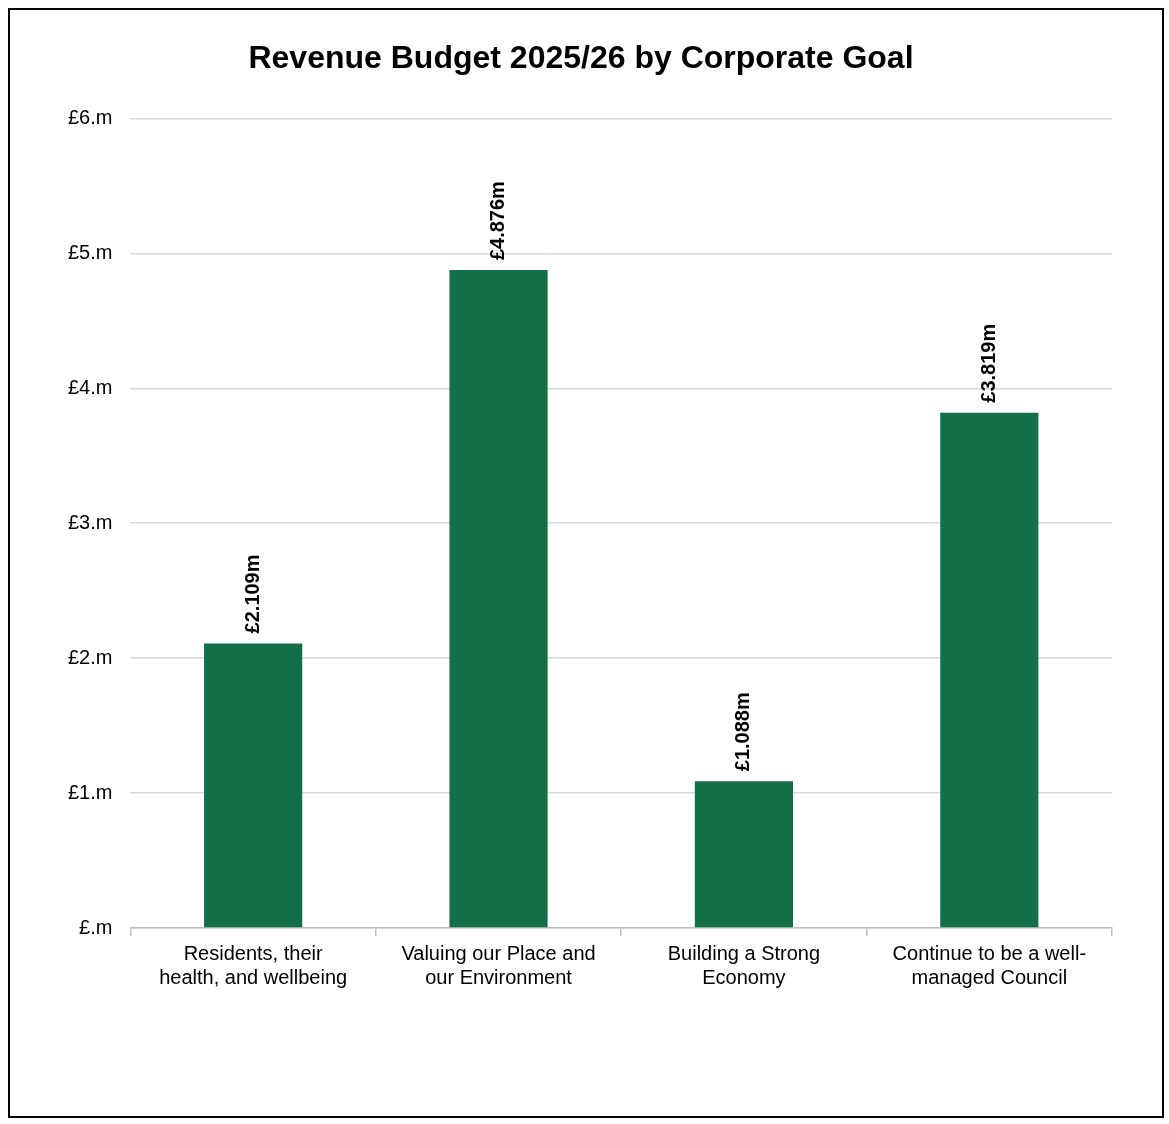  Describe the element at coordinates (90, 521) in the screenshot. I see `y-tick-label: £3.m` at that location.